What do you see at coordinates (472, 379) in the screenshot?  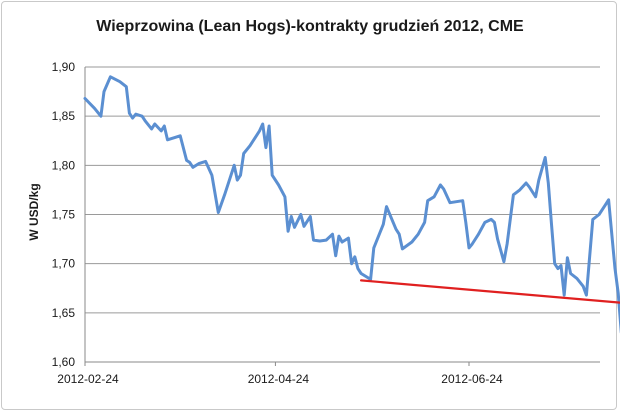 I see `x-tick-label: 2012-06-24` at bounding box center [472, 379].